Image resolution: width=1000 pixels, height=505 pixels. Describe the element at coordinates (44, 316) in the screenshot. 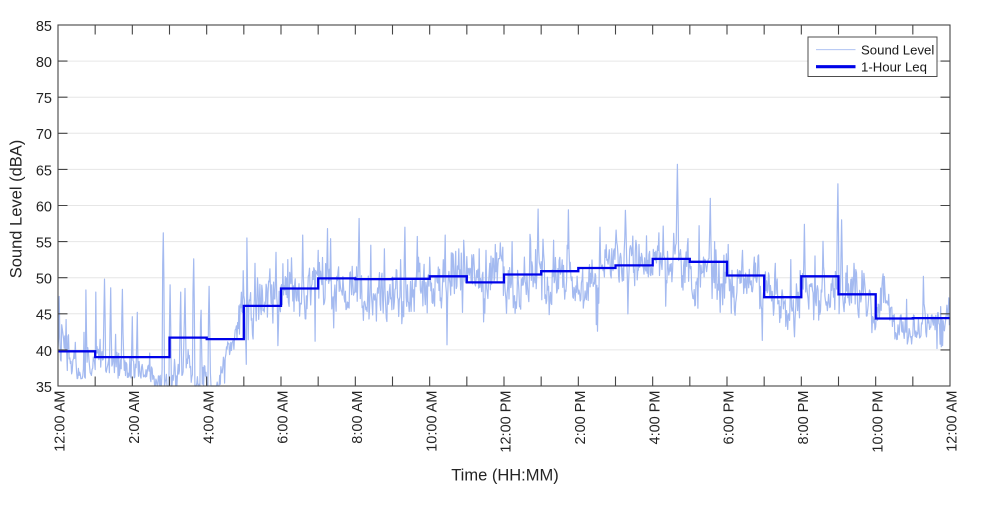

I see `svg-text: 45` at that location.